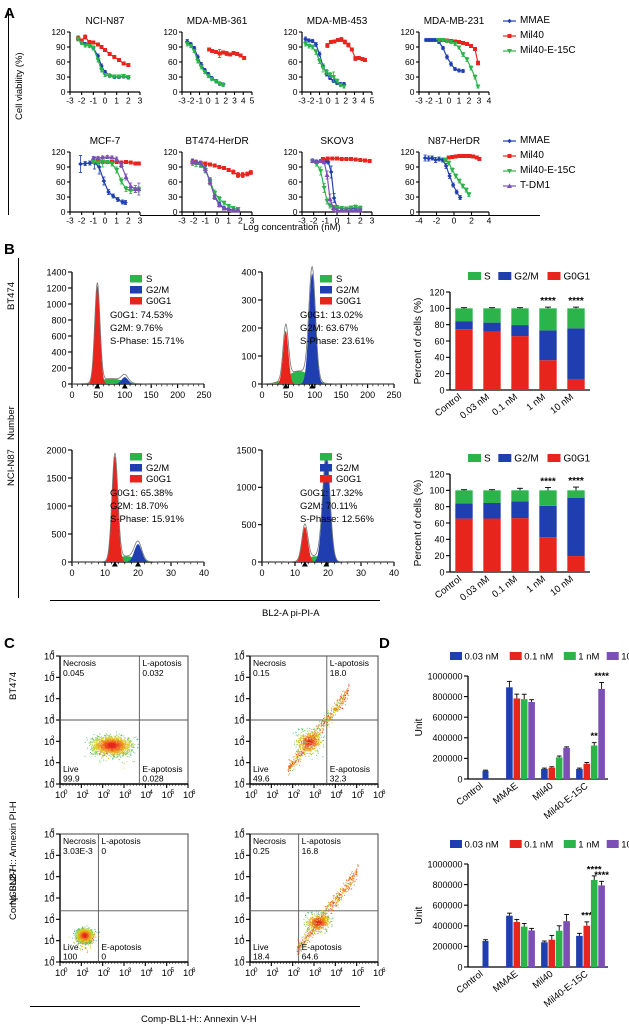 The image size is (629, 1034). Describe the element at coordinates (539, 140) in the screenshot. I see `panel-a-legend-item-mmae: MMAE` at that location.